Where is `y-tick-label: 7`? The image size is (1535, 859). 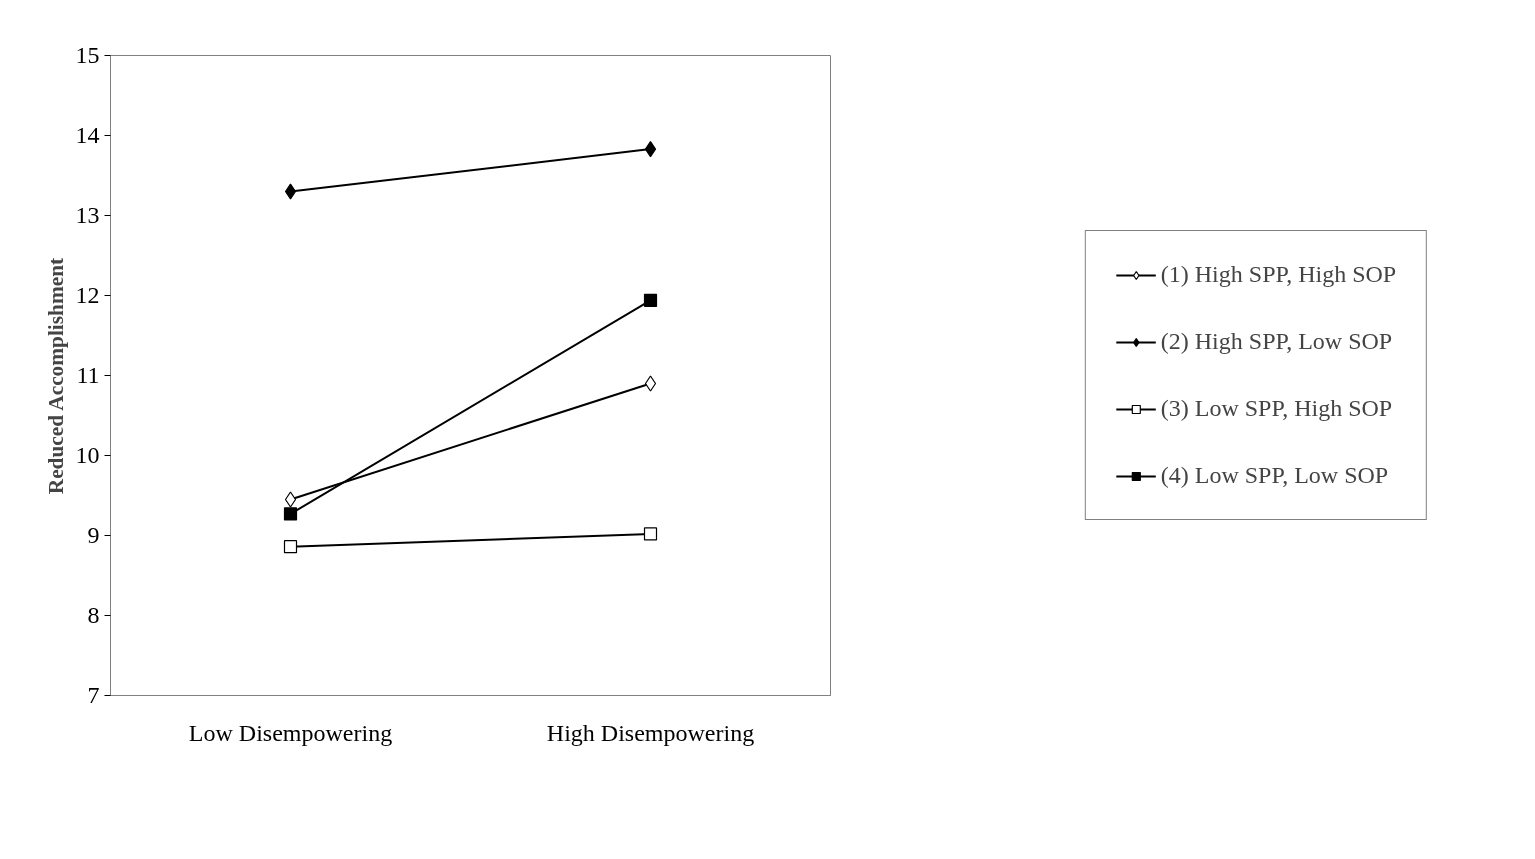
y-tick-label: 7 is located at coordinates (93, 695).